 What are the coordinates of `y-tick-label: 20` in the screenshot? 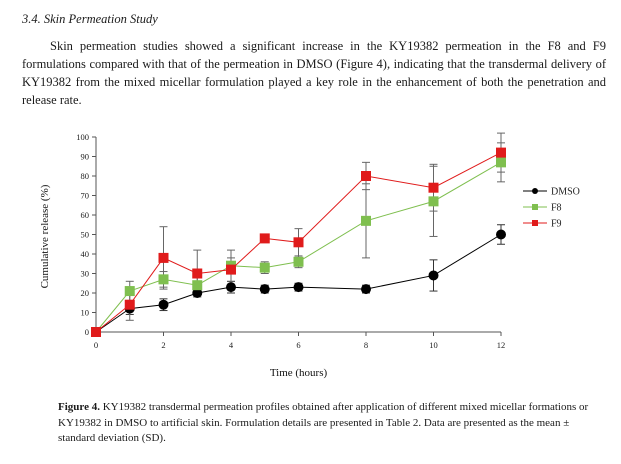 It's located at (85, 293).